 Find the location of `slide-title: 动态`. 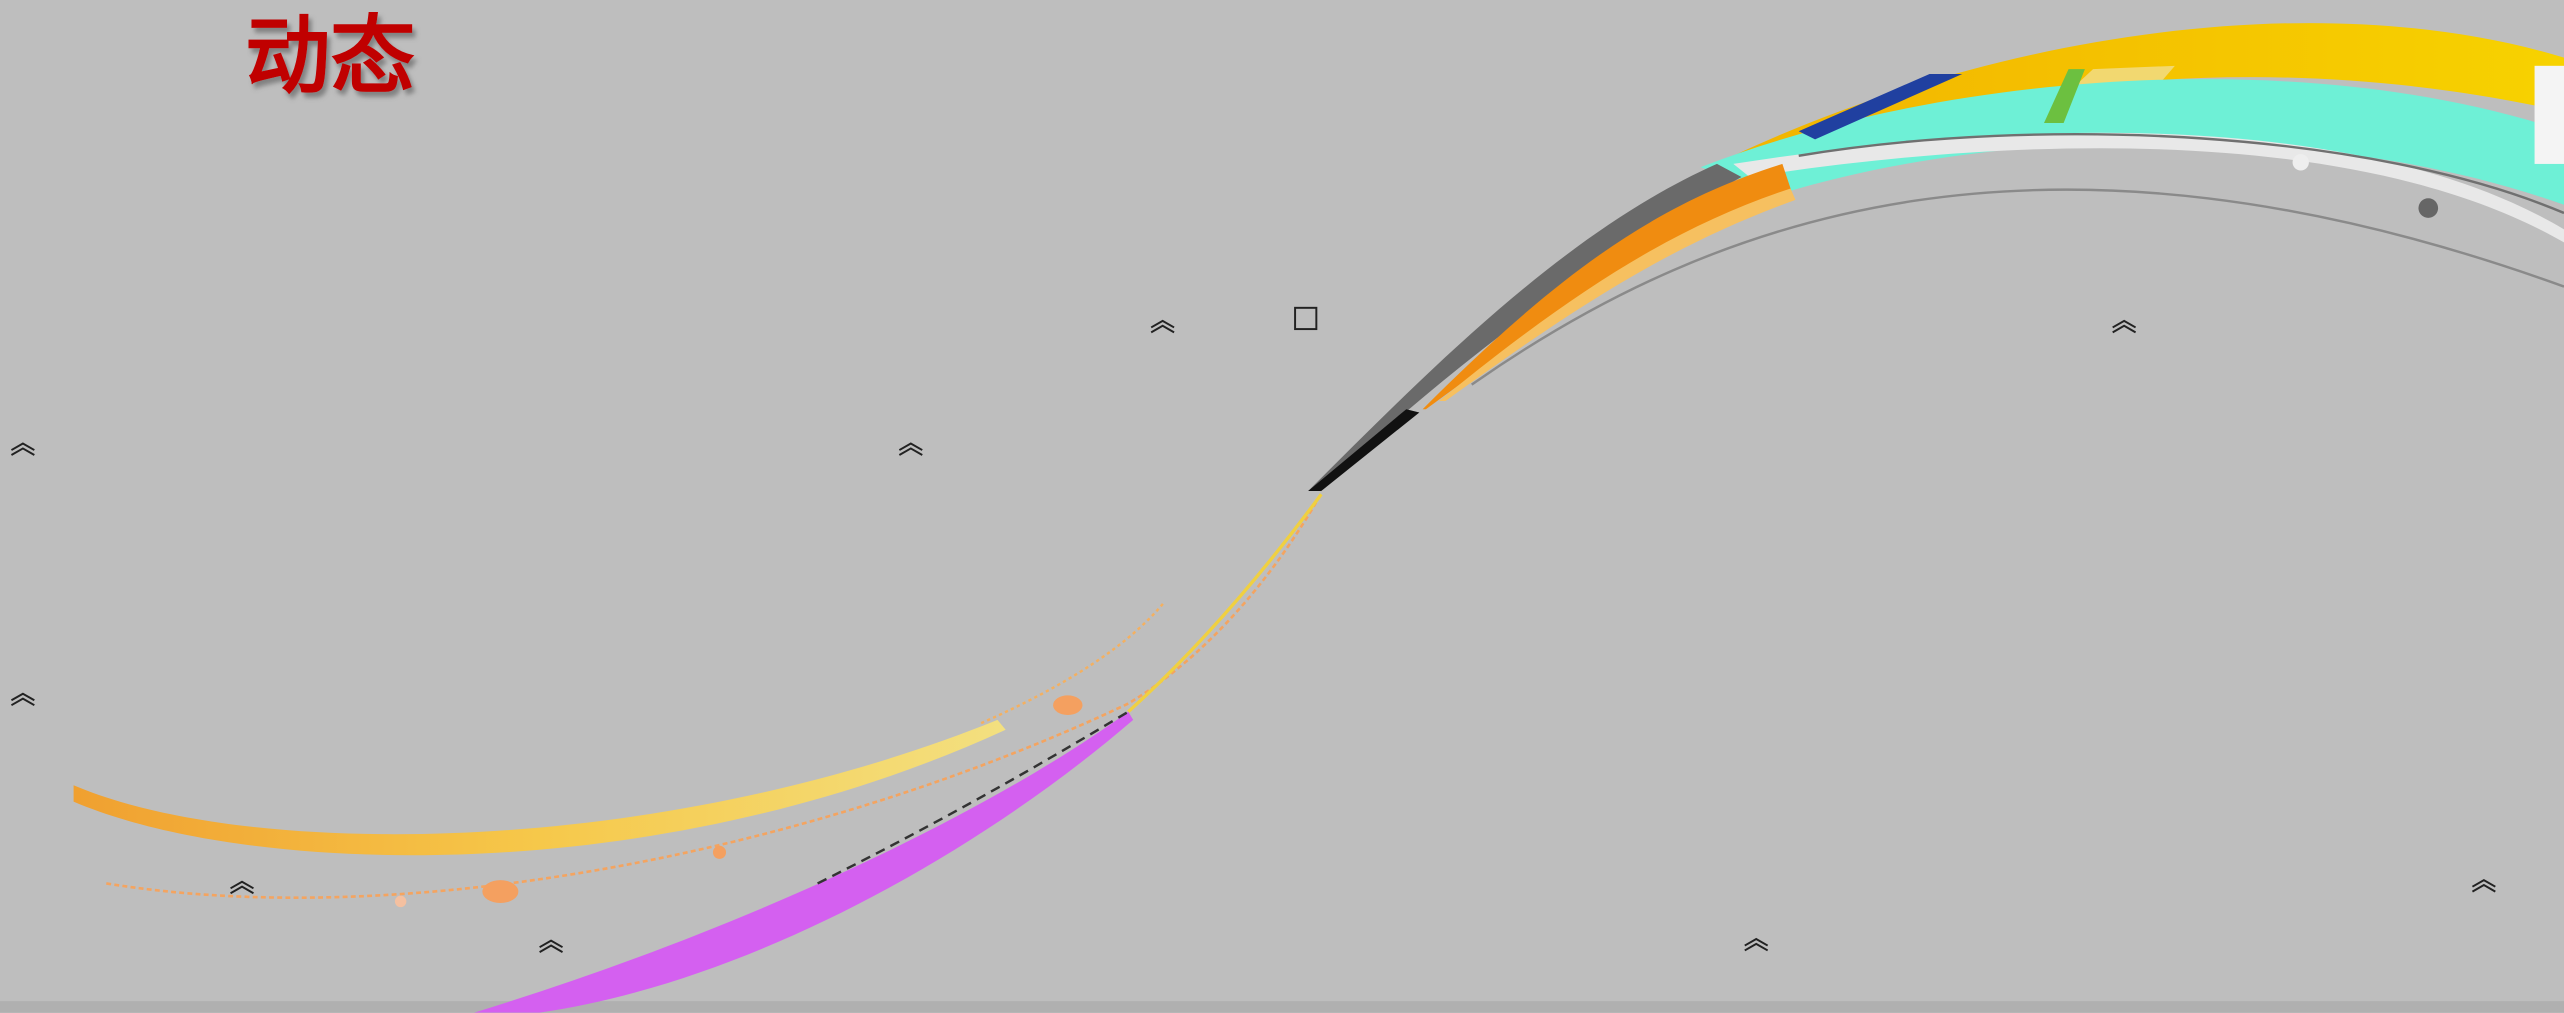

slide-title: 动态 is located at coordinates (330, 56).